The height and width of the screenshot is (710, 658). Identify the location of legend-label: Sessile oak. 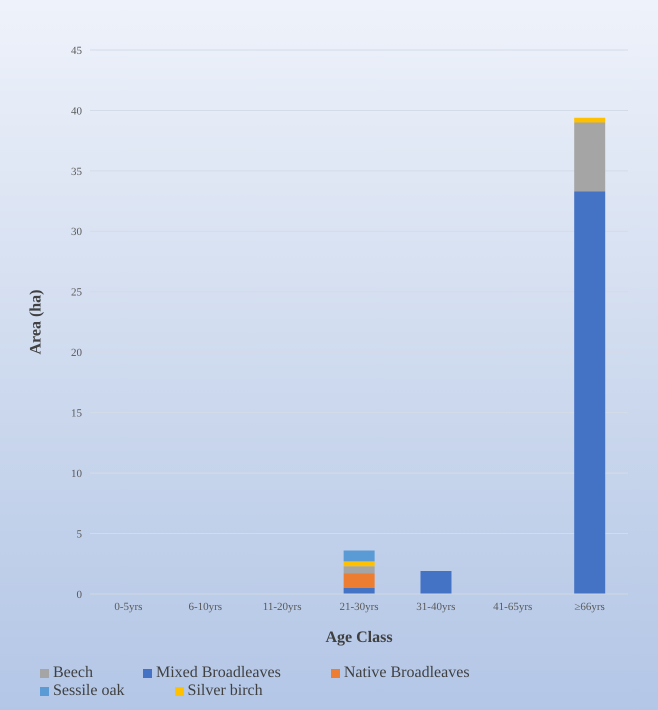
(89, 690).